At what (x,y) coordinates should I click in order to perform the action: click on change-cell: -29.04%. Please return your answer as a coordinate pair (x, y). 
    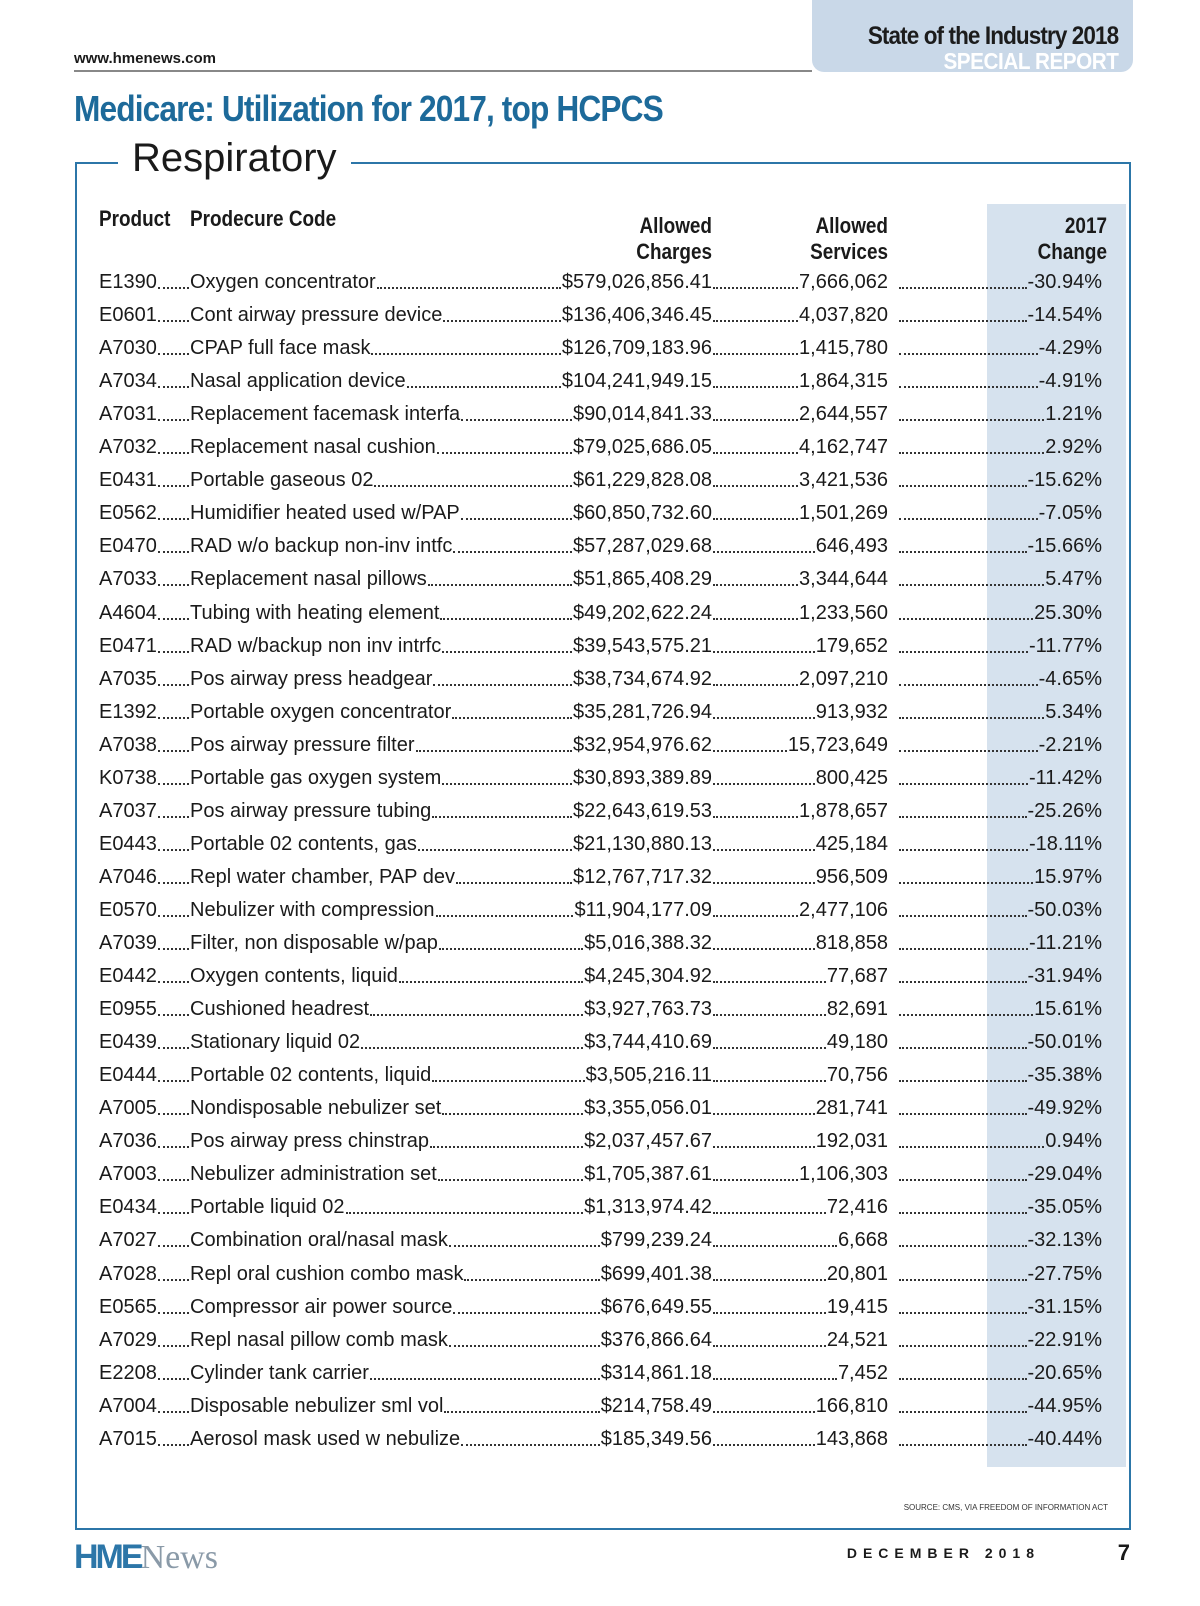
    Looking at the image, I should click on (995, 1174).